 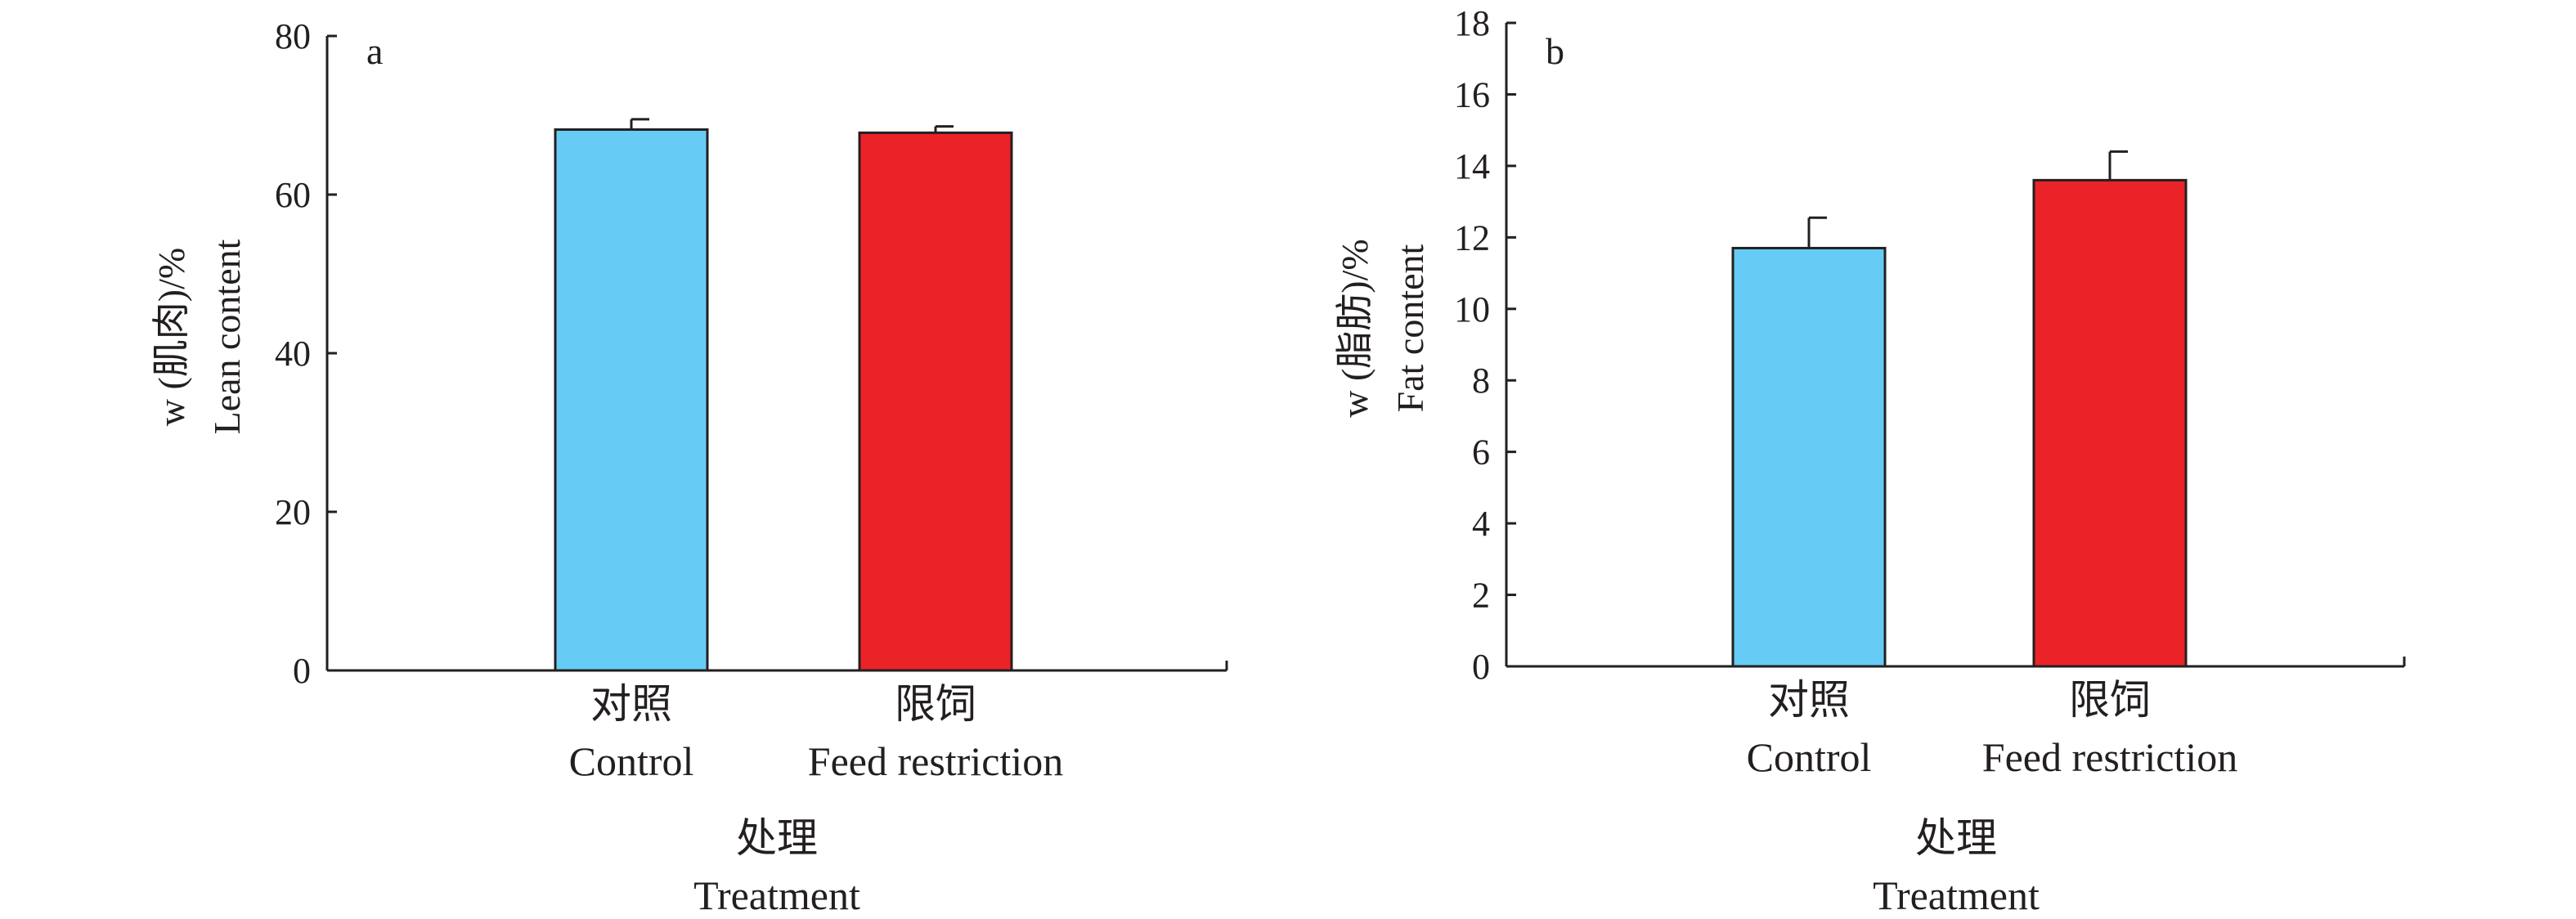 I want to click on panel-label: b, so click(x=1555, y=51).